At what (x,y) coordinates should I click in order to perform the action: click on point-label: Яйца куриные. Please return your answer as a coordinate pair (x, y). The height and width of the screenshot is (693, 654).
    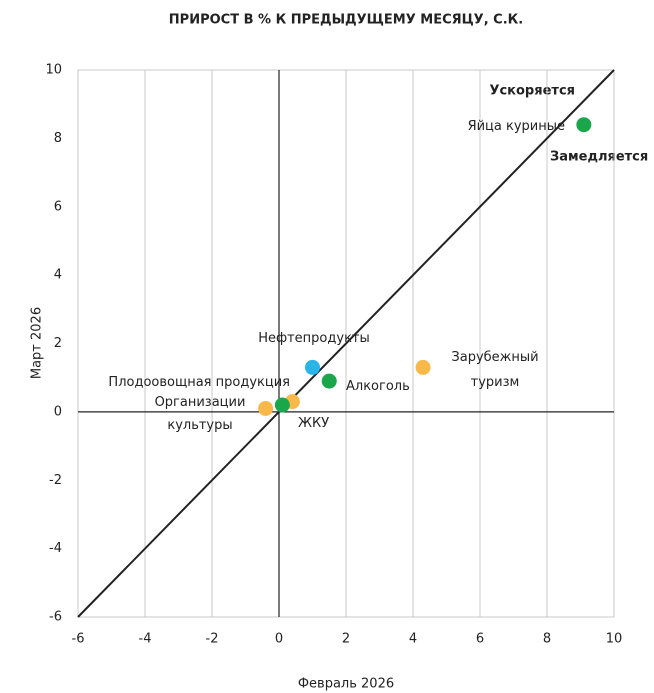
    Looking at the image, I should click on (516, 126).